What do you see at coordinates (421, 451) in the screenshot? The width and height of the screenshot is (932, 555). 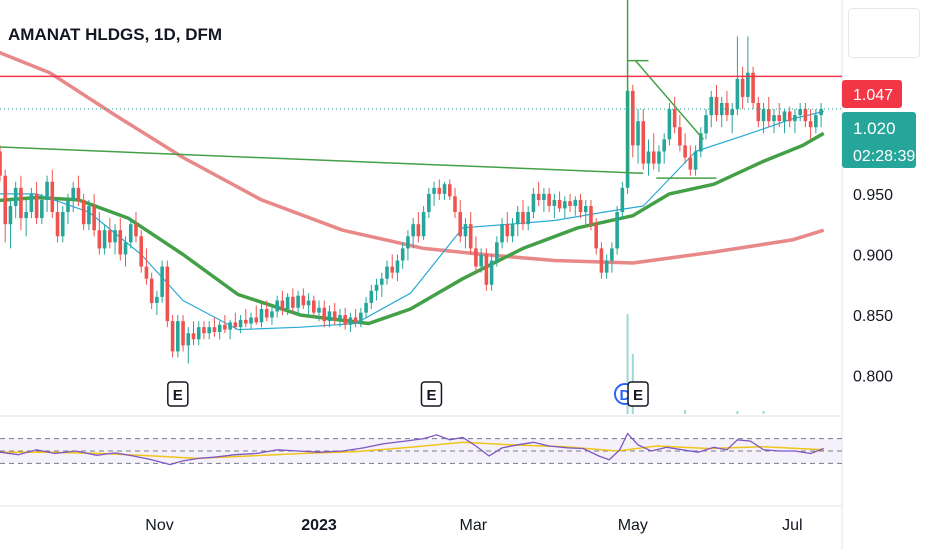 I see `rsi-pane` at bounding box center [421, 451].